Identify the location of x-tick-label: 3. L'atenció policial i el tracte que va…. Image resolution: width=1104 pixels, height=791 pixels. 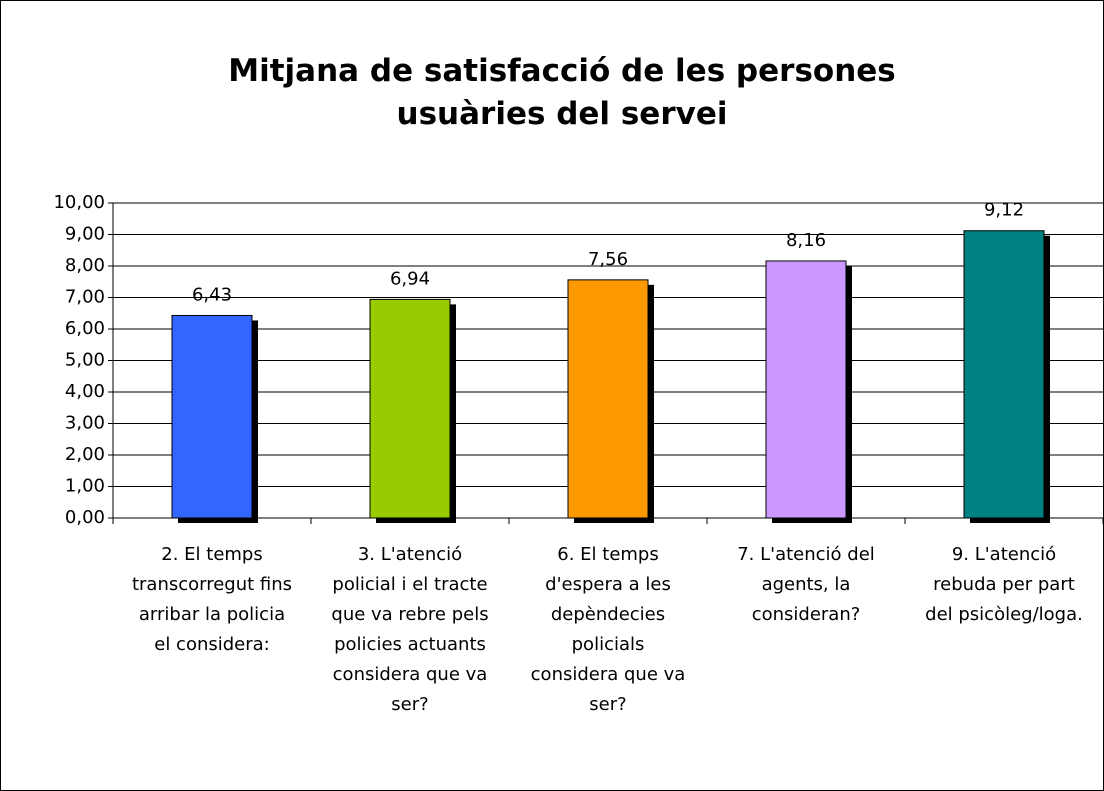
(410, 629).